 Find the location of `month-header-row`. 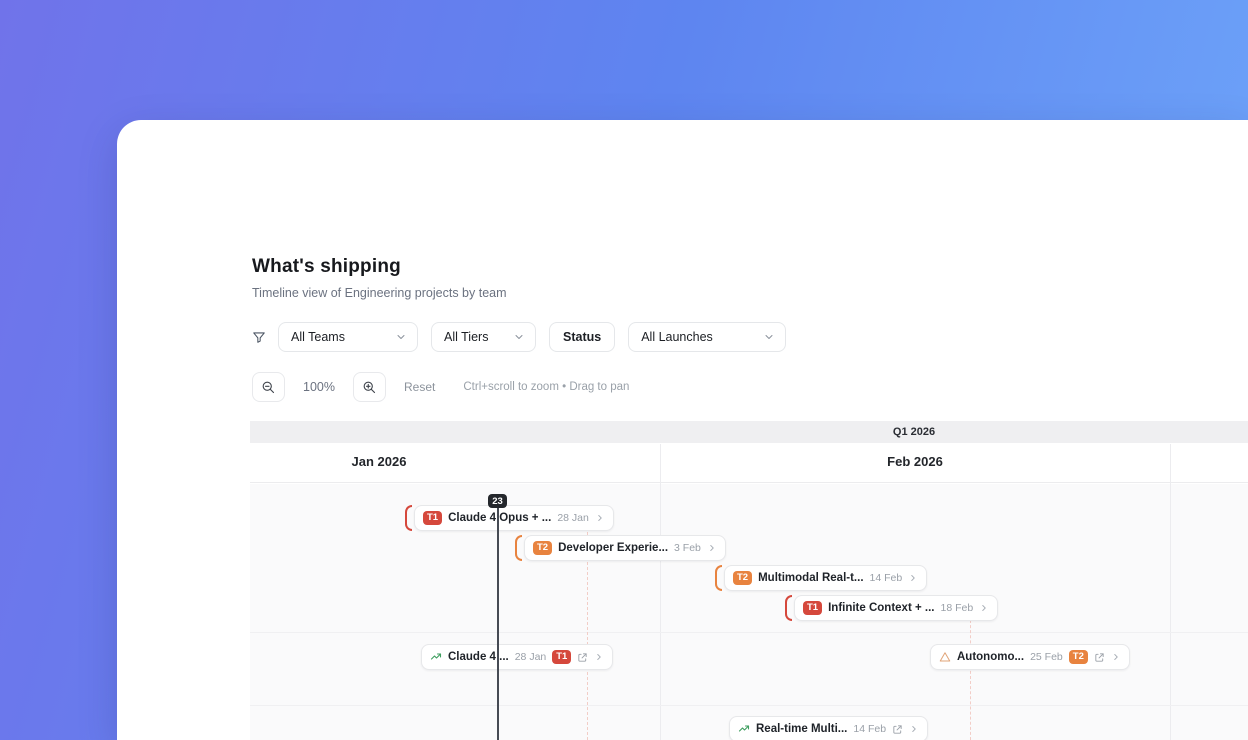

month-header-row is located at coordinates (749, 463).